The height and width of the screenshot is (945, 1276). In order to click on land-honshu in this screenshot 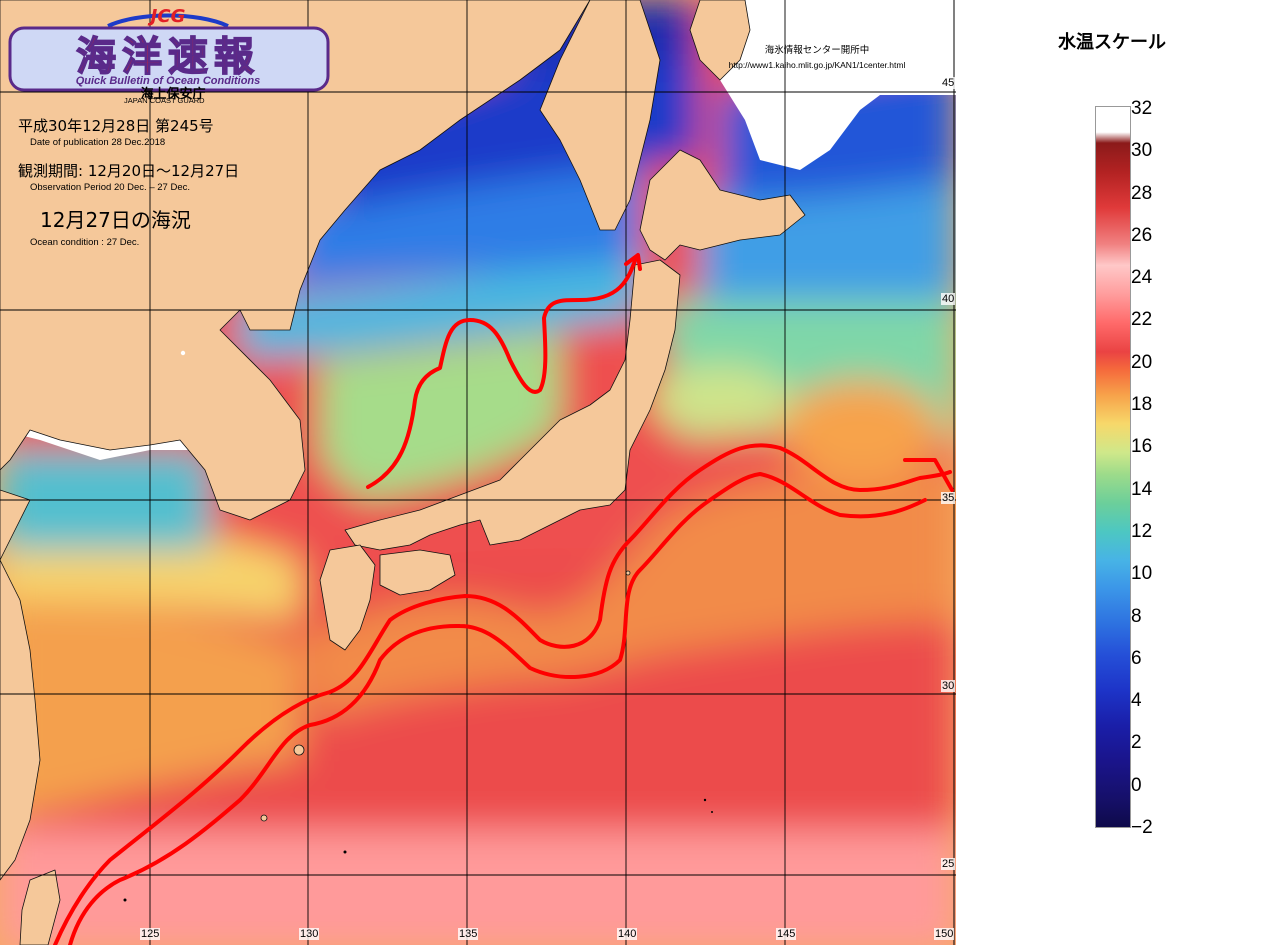, I will do `click(512, 405)`.